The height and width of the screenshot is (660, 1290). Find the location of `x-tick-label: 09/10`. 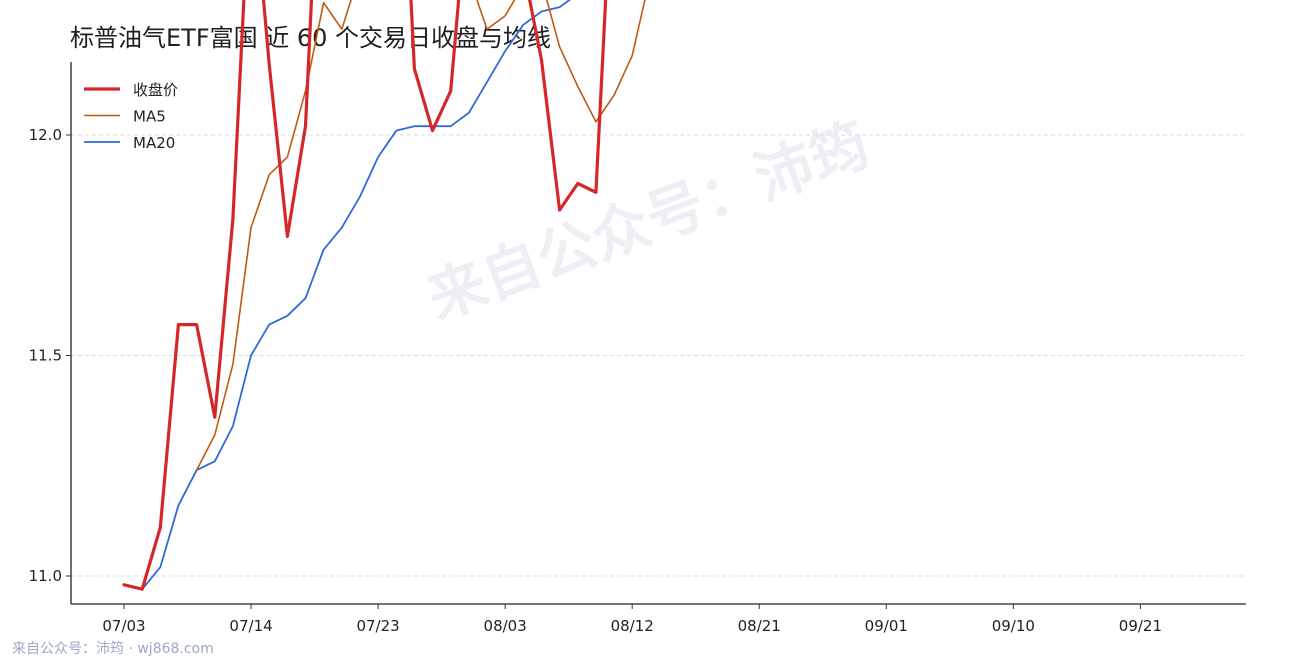

x-tick-label: 09/10 is located at coordinates (1013, 626).